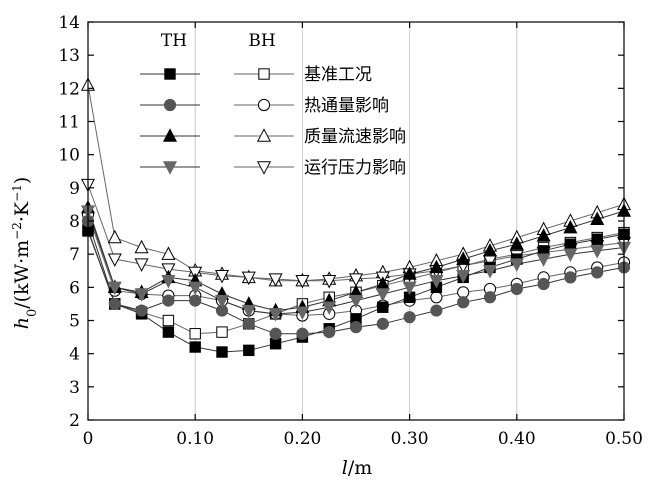  What do you see at coordinates (74, 388) in the screenshot?
I see `y-tick-label: 3` at bounding box center [74, 388].